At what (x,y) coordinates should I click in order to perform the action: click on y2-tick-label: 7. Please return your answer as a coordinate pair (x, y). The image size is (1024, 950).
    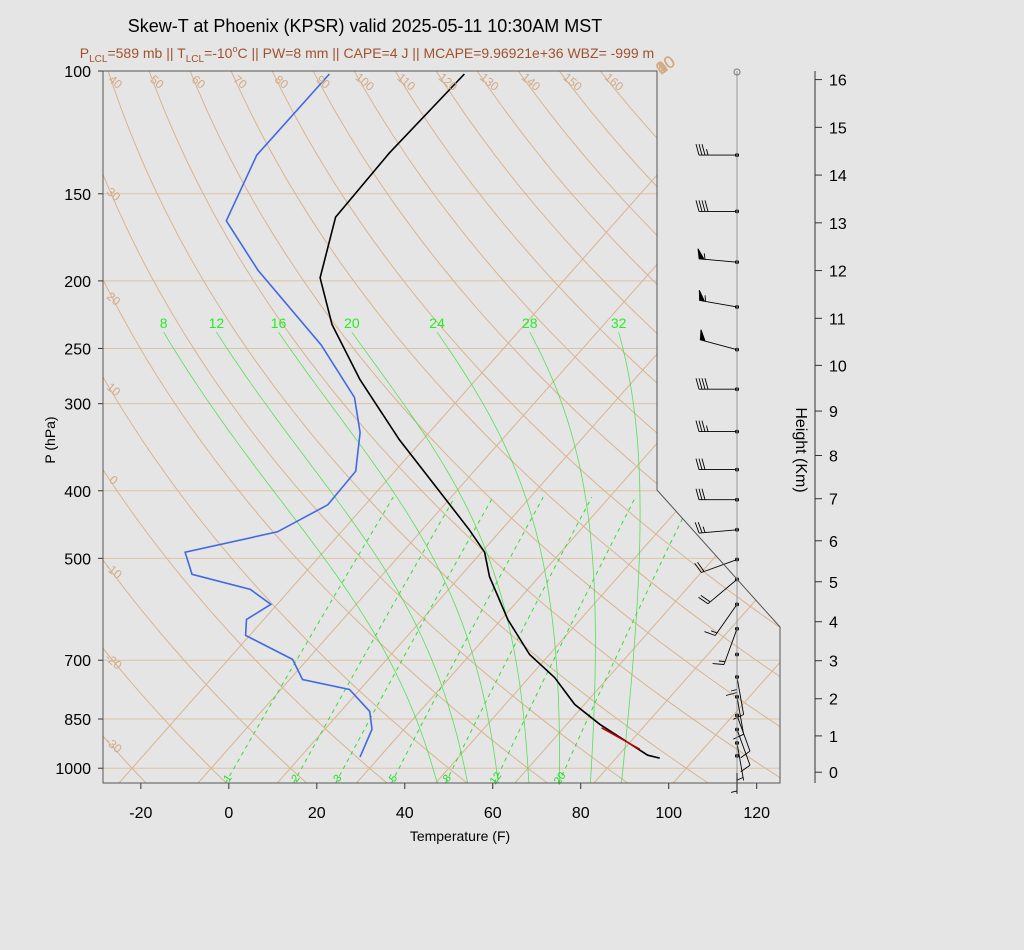
    Looking at the image, I should click on (833, 500).